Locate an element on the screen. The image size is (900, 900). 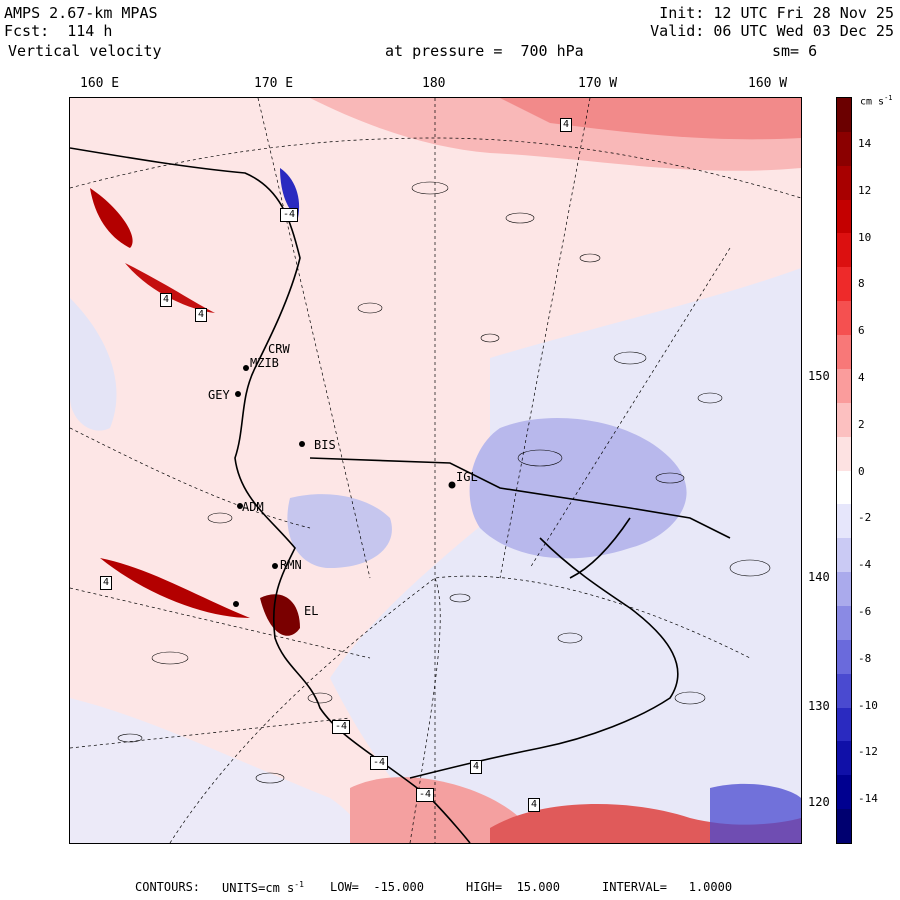
init-time: Init: 12 UTC Fri 28 Nov 25 is located at coordinates (776, 13).